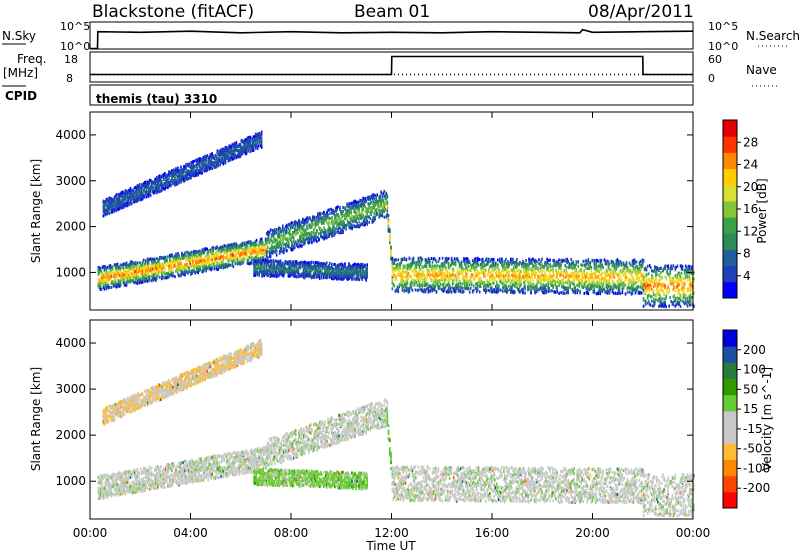 This screenshot has height=554, width=800. I want to click on x-tick-label: 12:00, so click(391, 533).